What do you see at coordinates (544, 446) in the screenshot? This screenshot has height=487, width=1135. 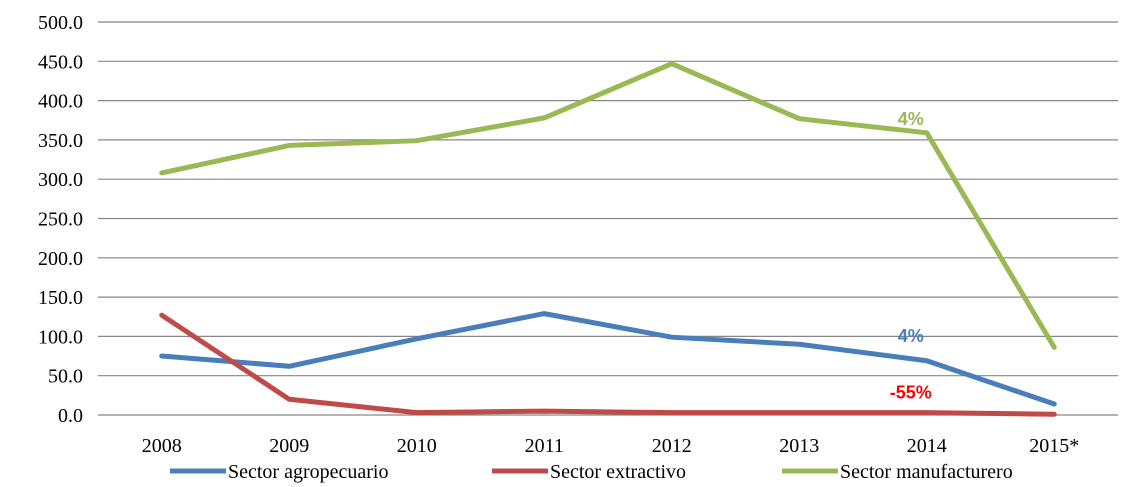 I see `x-tick-label: 2011` at bounding box center [544, 446].